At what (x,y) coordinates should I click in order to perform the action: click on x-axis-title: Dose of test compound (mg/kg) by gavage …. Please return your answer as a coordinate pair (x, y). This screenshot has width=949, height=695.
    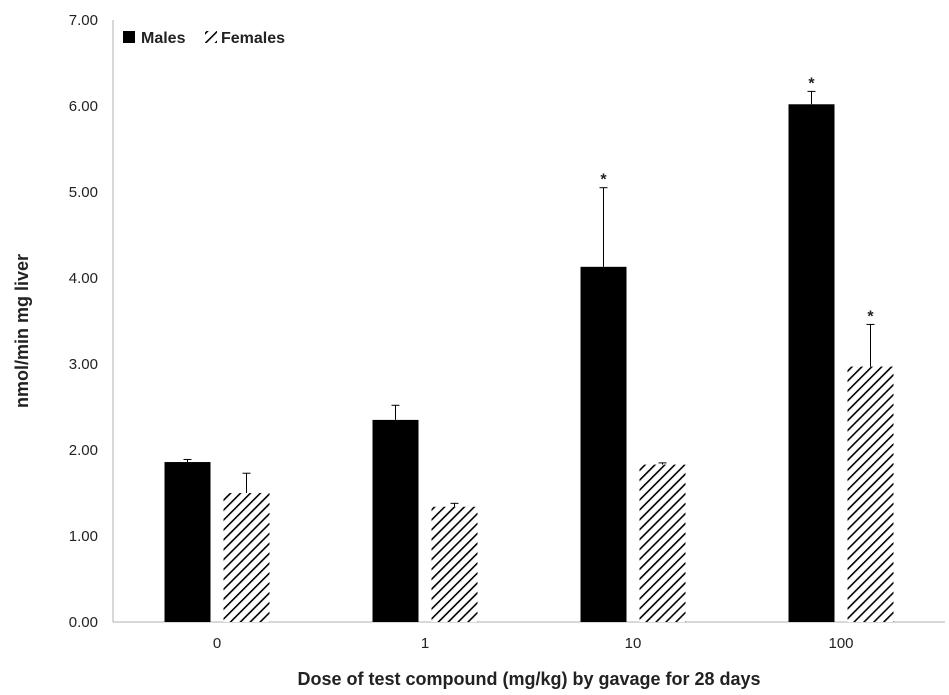
    Looking at the image, I should click on (528, 679).